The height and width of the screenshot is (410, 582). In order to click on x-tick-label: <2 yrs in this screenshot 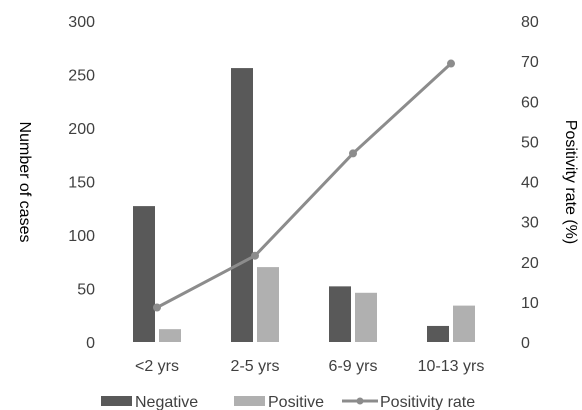, I will do `click(157, 366)`.